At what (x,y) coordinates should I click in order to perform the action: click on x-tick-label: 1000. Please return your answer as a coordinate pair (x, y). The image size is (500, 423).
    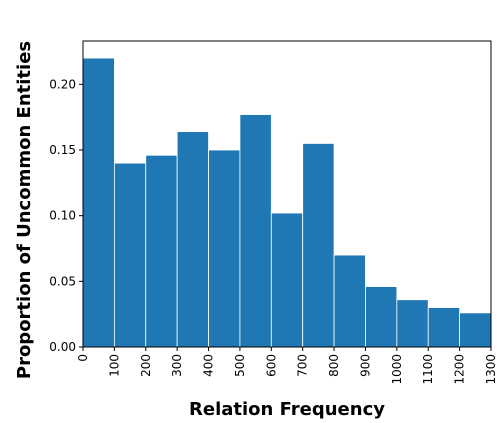
    Looking at the image, I should click on (397, 369).